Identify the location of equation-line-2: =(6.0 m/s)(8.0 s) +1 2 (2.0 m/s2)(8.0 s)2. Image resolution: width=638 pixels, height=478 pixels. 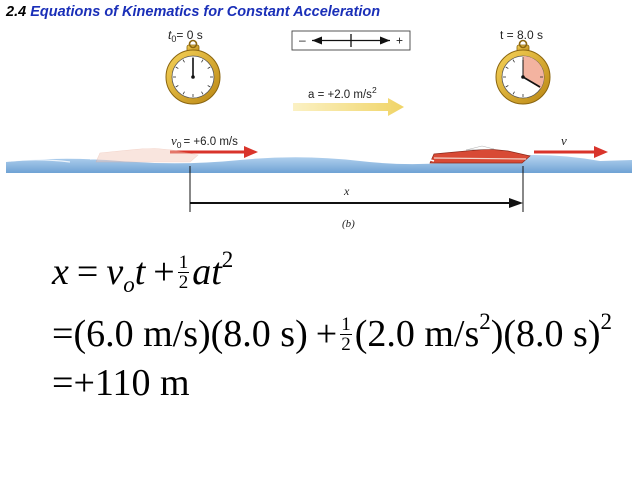
(332, 333).